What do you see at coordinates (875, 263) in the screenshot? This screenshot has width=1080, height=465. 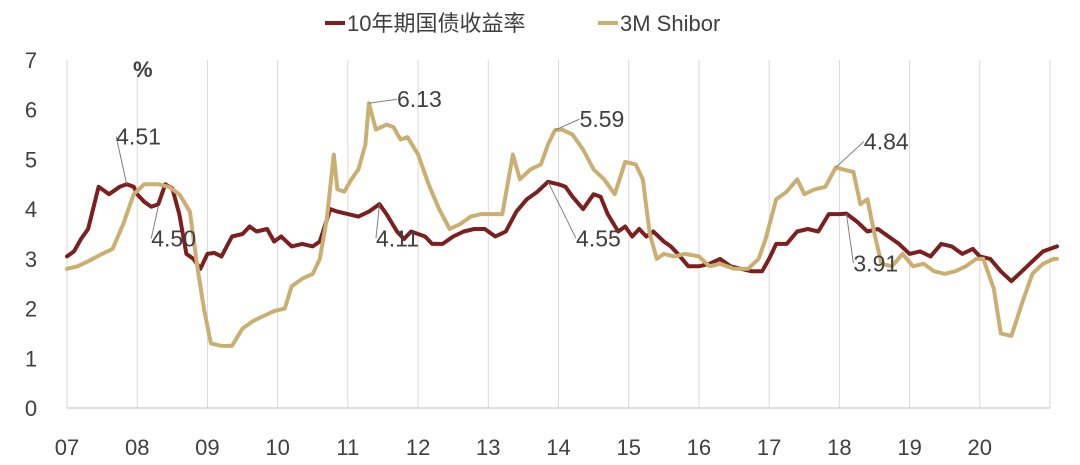 I see `annotation-3.91: 3.91` at bounding box center [875, 263].